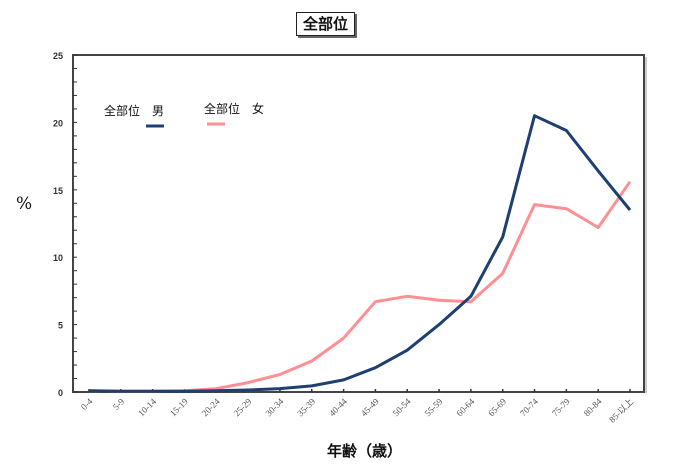 The width and height of the screenshot is (677, 474). I want to click on svg-text: 15-19, so click(179, 407).